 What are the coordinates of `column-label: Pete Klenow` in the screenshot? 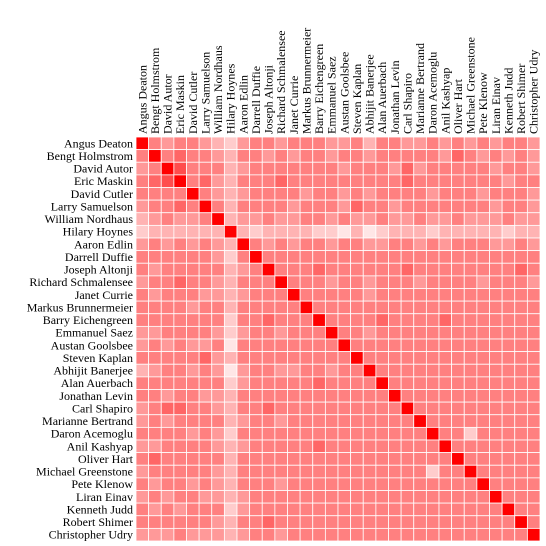 It's located at (483, 103).